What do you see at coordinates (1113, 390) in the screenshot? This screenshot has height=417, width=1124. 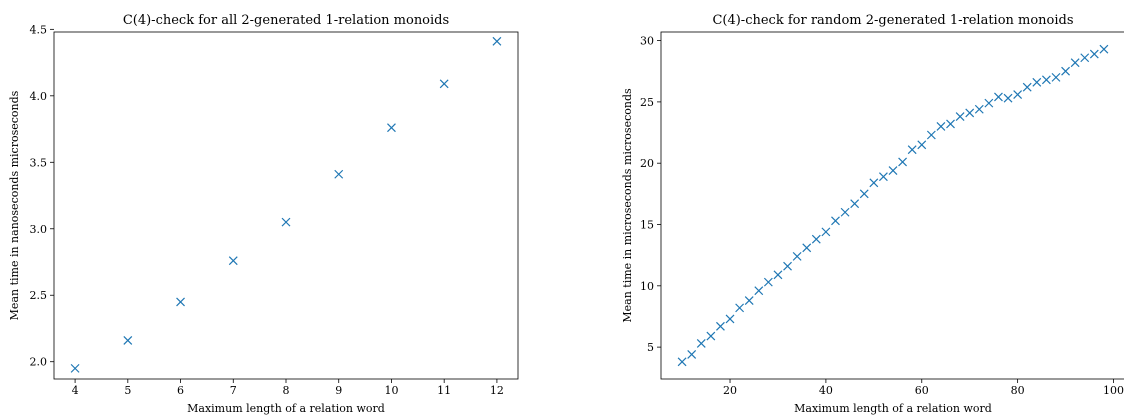 I see `x-tick-label: 100` at bounding box center [1113, 390].